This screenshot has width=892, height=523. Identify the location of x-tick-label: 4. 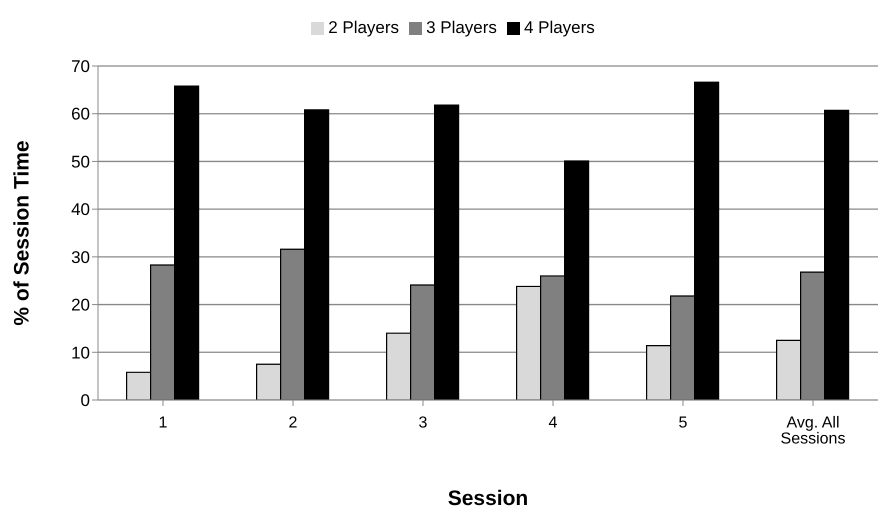
(553, 423).